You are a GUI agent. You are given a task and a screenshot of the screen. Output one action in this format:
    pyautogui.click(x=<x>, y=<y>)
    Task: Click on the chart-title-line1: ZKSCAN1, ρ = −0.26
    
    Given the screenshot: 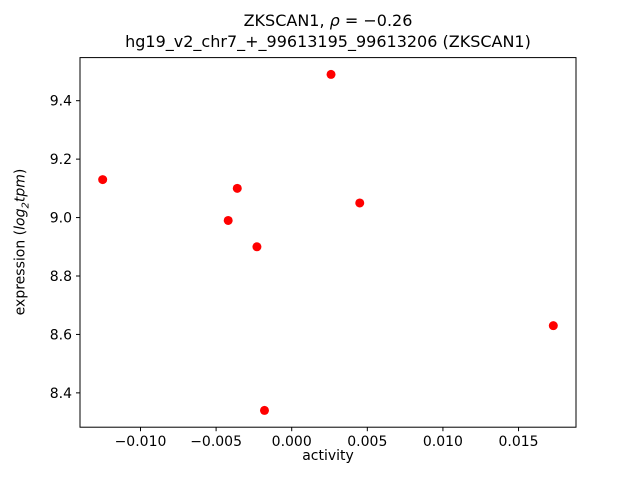 What is the action you would take?
    pyautogui.click(x=328, y=20)
    